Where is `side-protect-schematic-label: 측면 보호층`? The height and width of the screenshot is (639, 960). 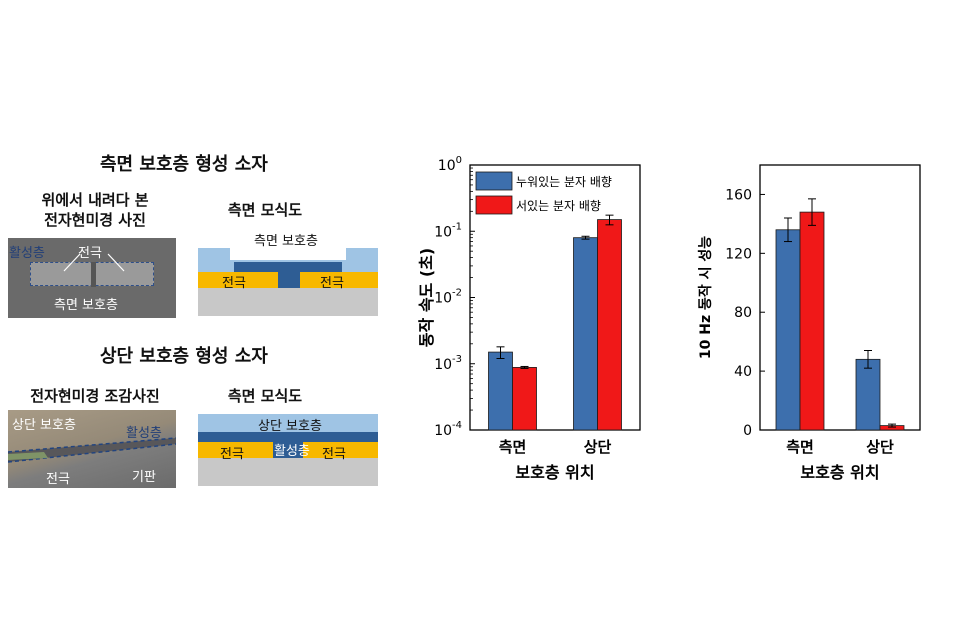 side-protect-schematic-label: 측면 보호층 is located at coordinates (286, 241).